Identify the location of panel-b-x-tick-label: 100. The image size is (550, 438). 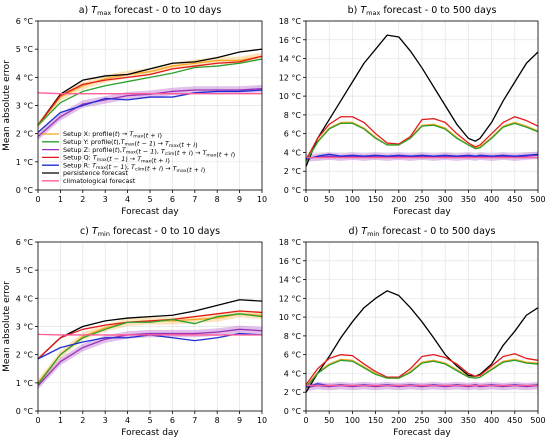
(352, 199).